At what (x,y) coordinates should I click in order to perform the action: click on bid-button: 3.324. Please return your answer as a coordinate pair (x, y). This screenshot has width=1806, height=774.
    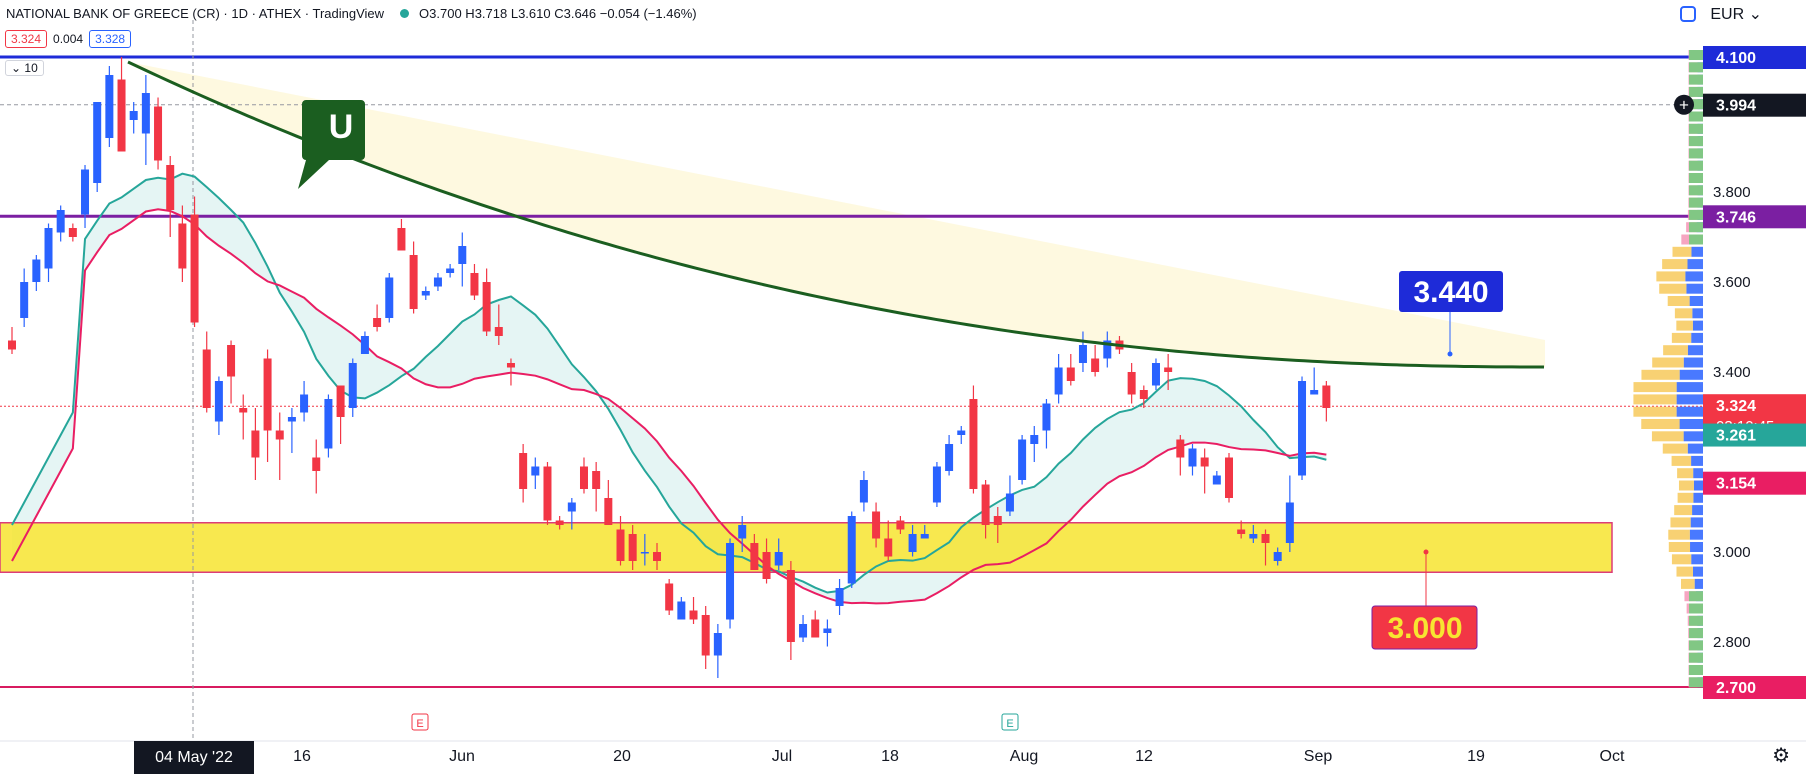
    Looking at the image, I should click on (26, 39).